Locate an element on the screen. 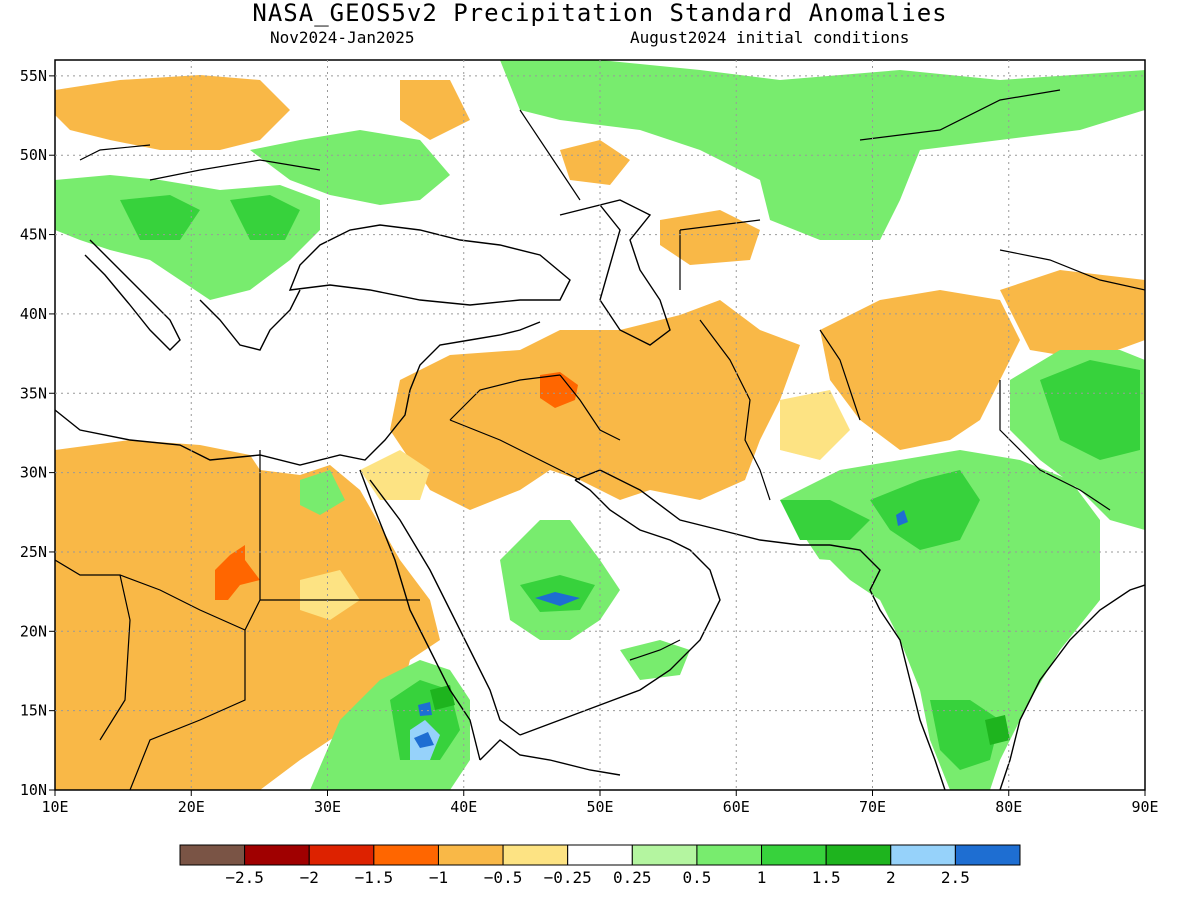 Image resolution: width=1200 pixels, height=900 pixels. y-tick-label: 40N is located at coordinates (33, 314).